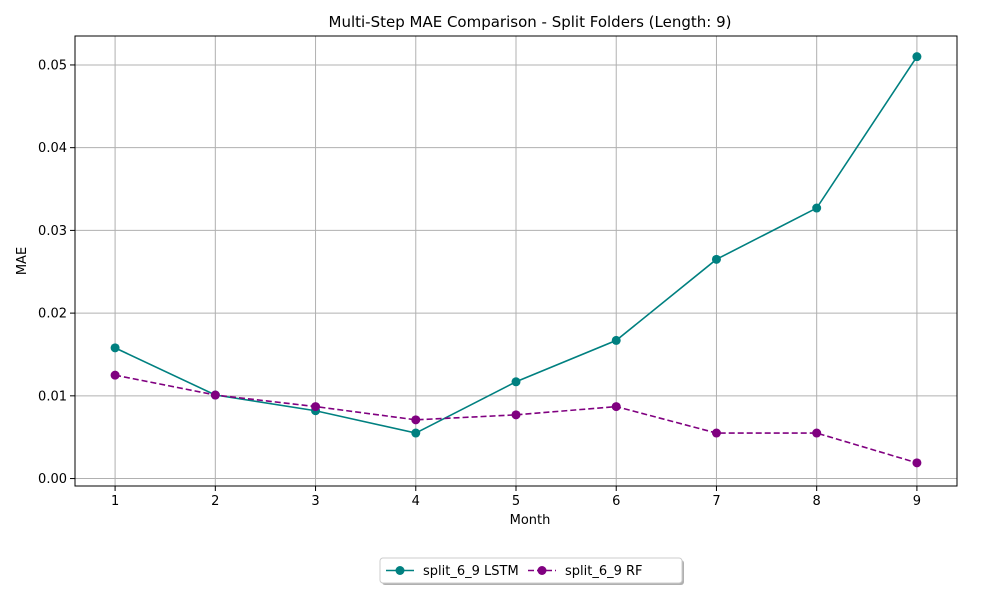 The image size is (1000, 600). I want to click on x-tick-label: 8, so click(817, 501).